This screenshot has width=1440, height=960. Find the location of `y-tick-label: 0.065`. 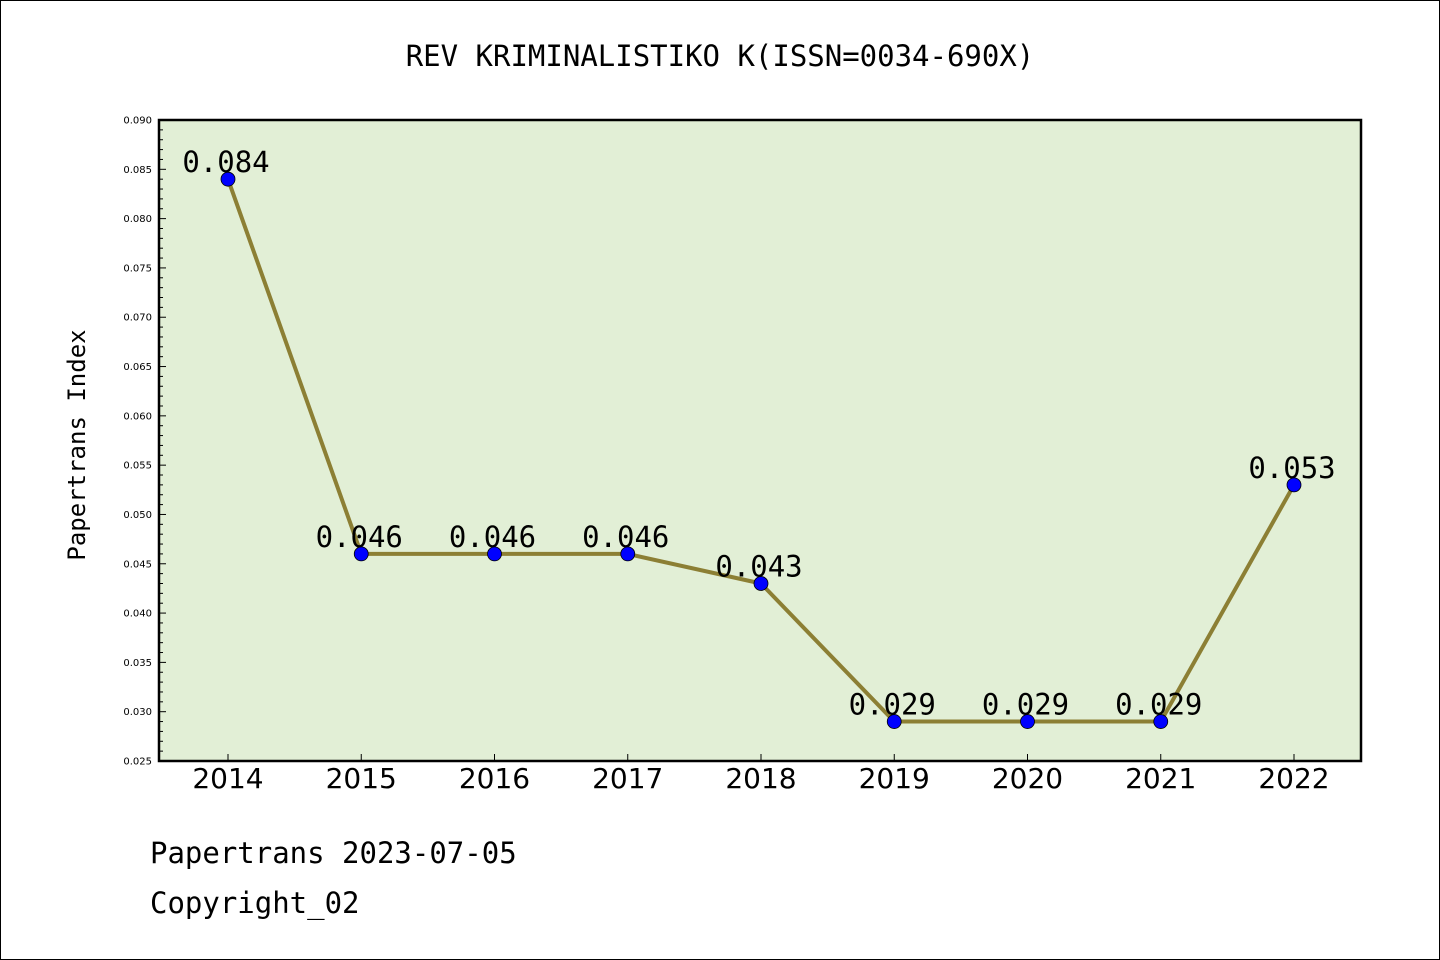

y-tick-label: 0.065 is located at coordinates (137, 367).